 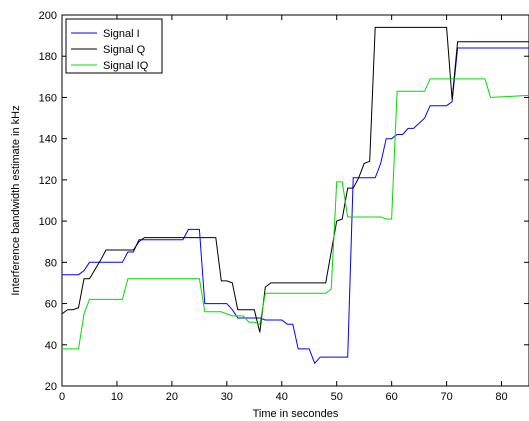 I want to click on y-tick-label: 180, so click(x=48, y=57).